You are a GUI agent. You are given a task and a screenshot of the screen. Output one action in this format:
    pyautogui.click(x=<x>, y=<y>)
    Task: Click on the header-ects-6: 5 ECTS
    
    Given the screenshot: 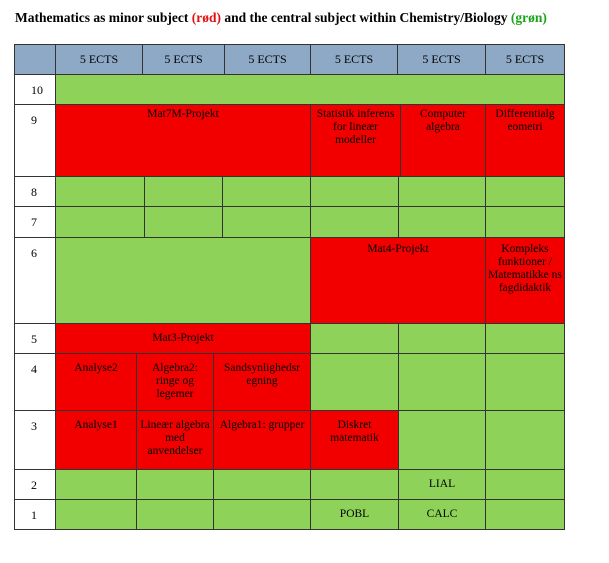 What is the action you would take?
    pyautogui.click(x=525, y=59)
    